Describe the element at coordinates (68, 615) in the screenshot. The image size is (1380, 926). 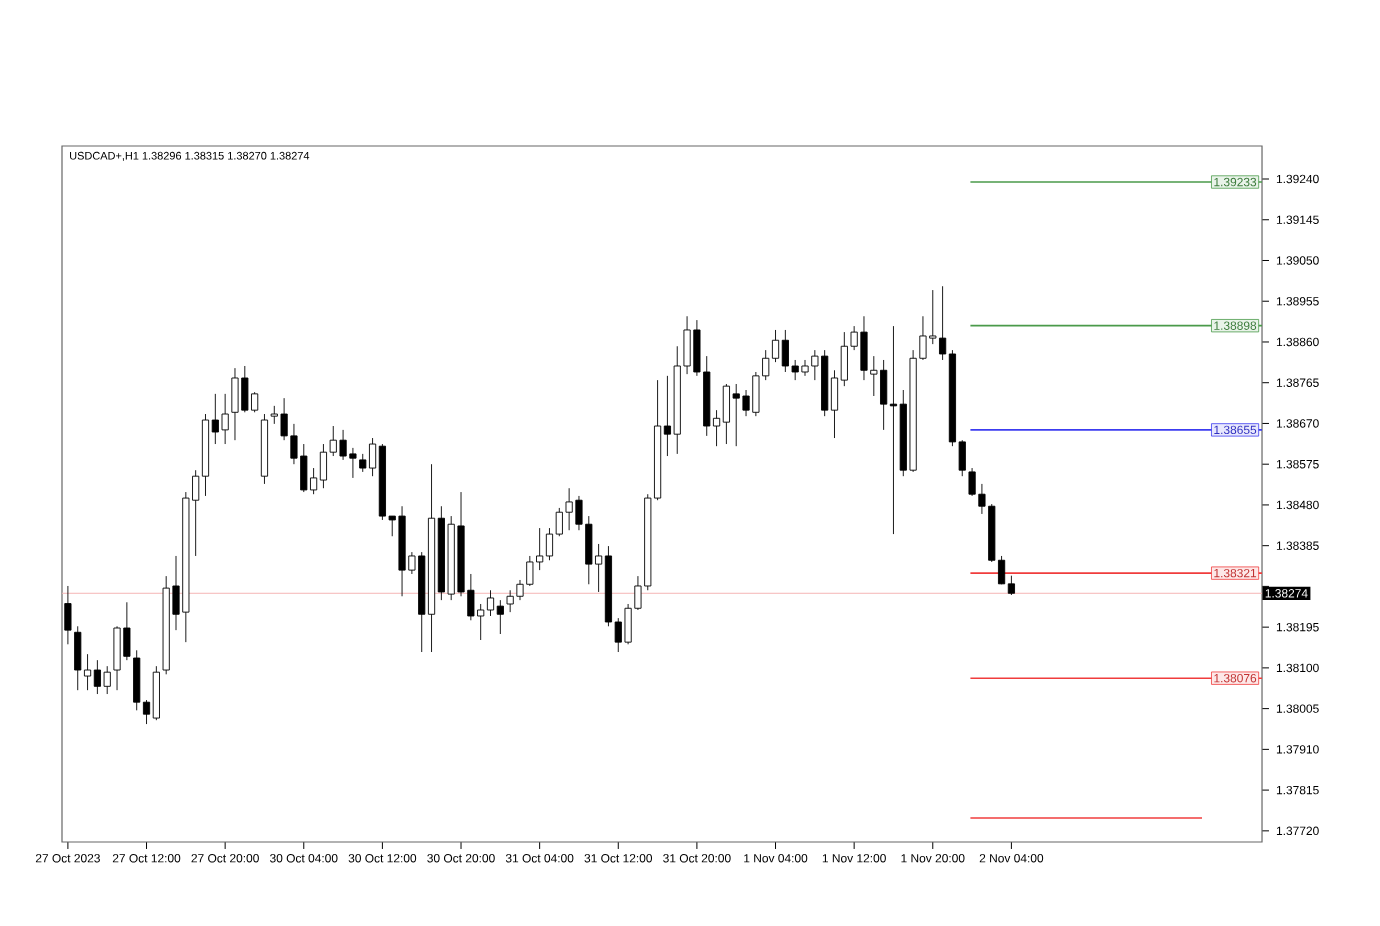
I see `candlestick` at that location.